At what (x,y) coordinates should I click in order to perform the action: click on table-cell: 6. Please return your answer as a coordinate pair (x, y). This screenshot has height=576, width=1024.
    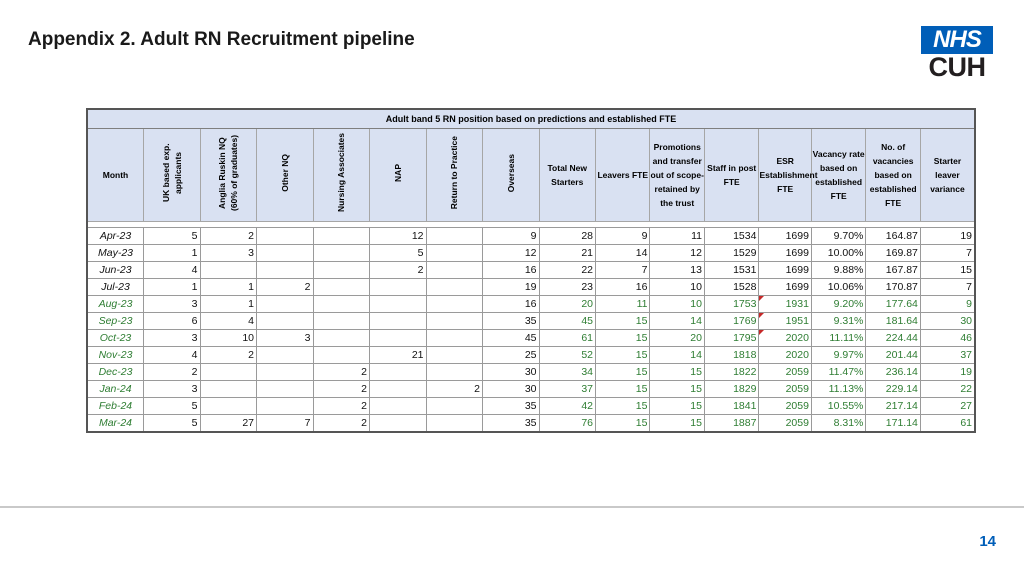
    Looking at the image, I should click on (172, 321).